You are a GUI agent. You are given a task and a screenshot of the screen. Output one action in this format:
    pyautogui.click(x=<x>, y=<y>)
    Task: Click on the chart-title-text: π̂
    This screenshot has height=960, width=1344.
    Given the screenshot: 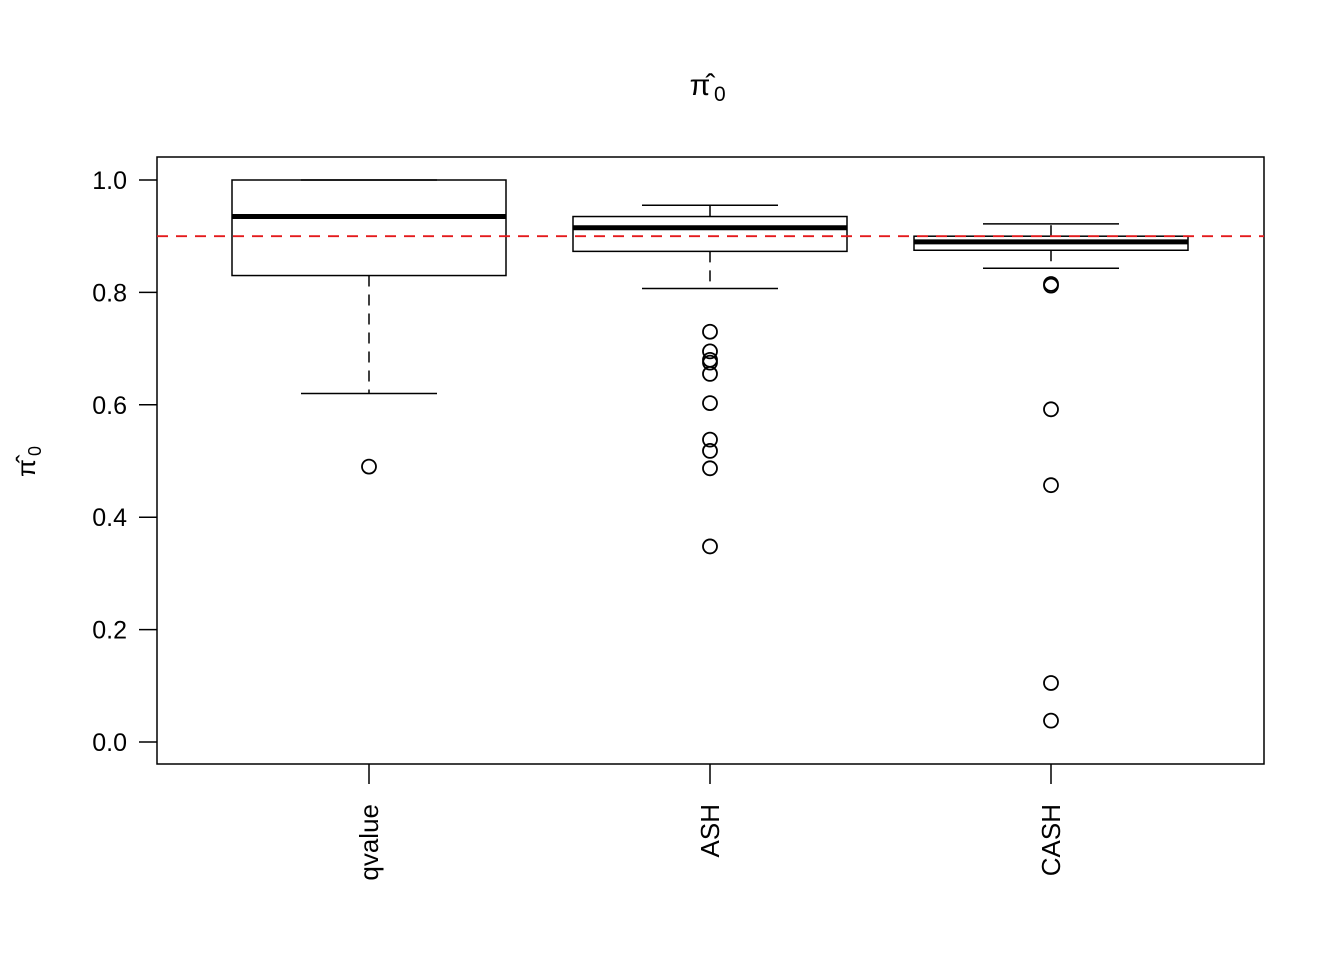 What is the action you would take?
    pyautogui.click(x=703, y=85)
    